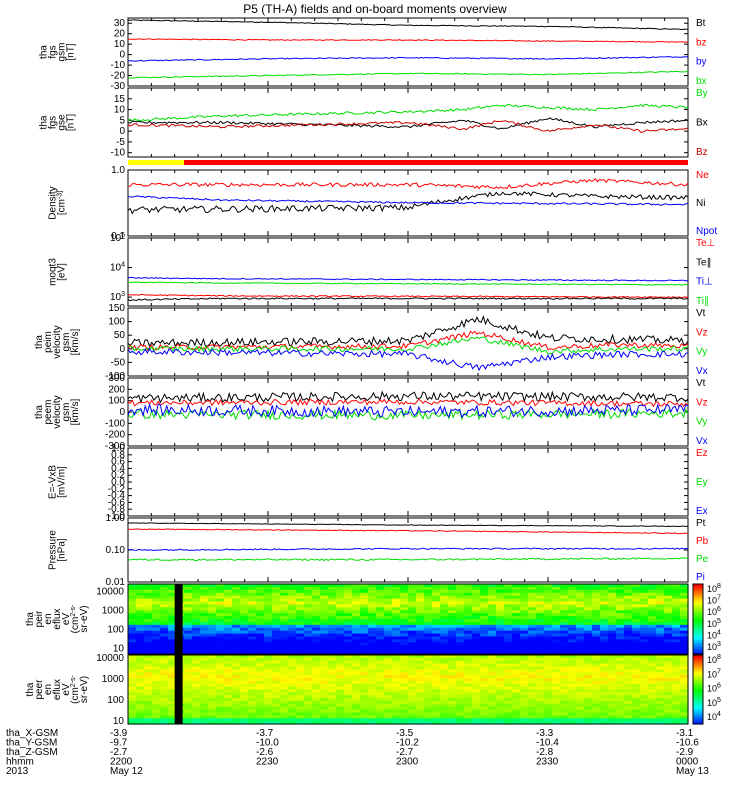  What do you see at coordinates (115, 423) in the screenshot?
I see `y-tick-label: -100` at bounding box center [115, 423].